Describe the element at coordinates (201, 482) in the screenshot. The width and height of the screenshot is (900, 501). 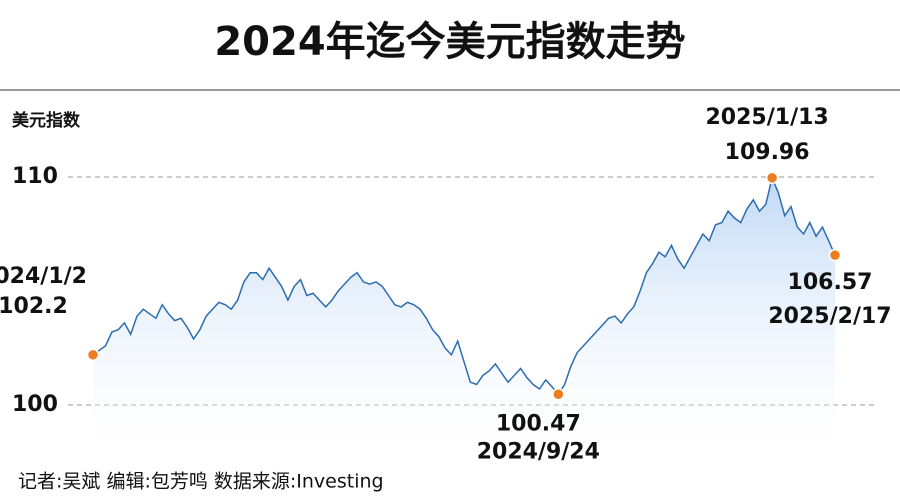
I see `footer: 记者:吴斌 编辑:包芳鸣 数据来源:Investing` at that location.